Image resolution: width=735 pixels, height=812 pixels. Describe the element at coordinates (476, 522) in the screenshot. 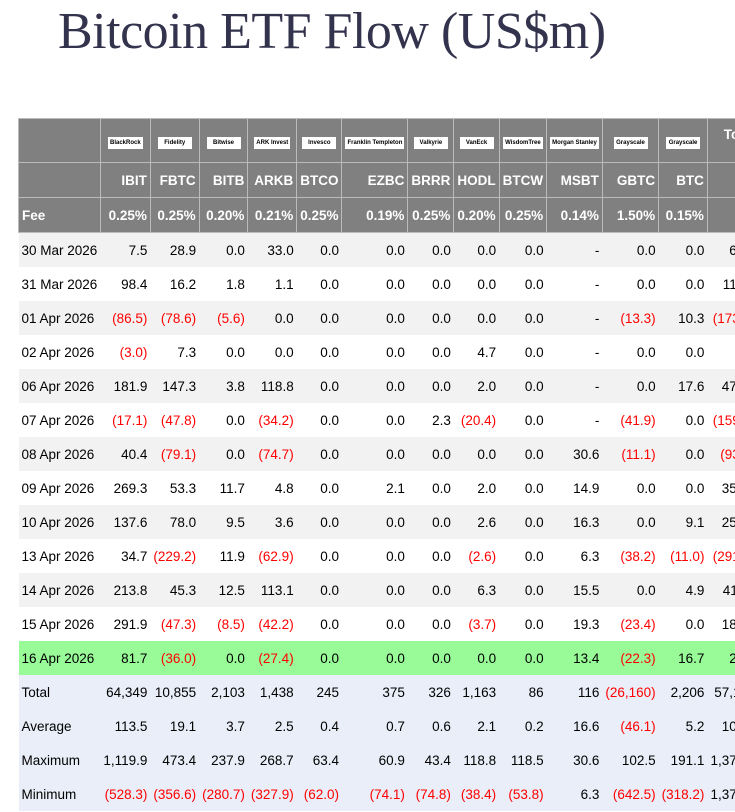

I see `flow-cell: 2.6` at that location.